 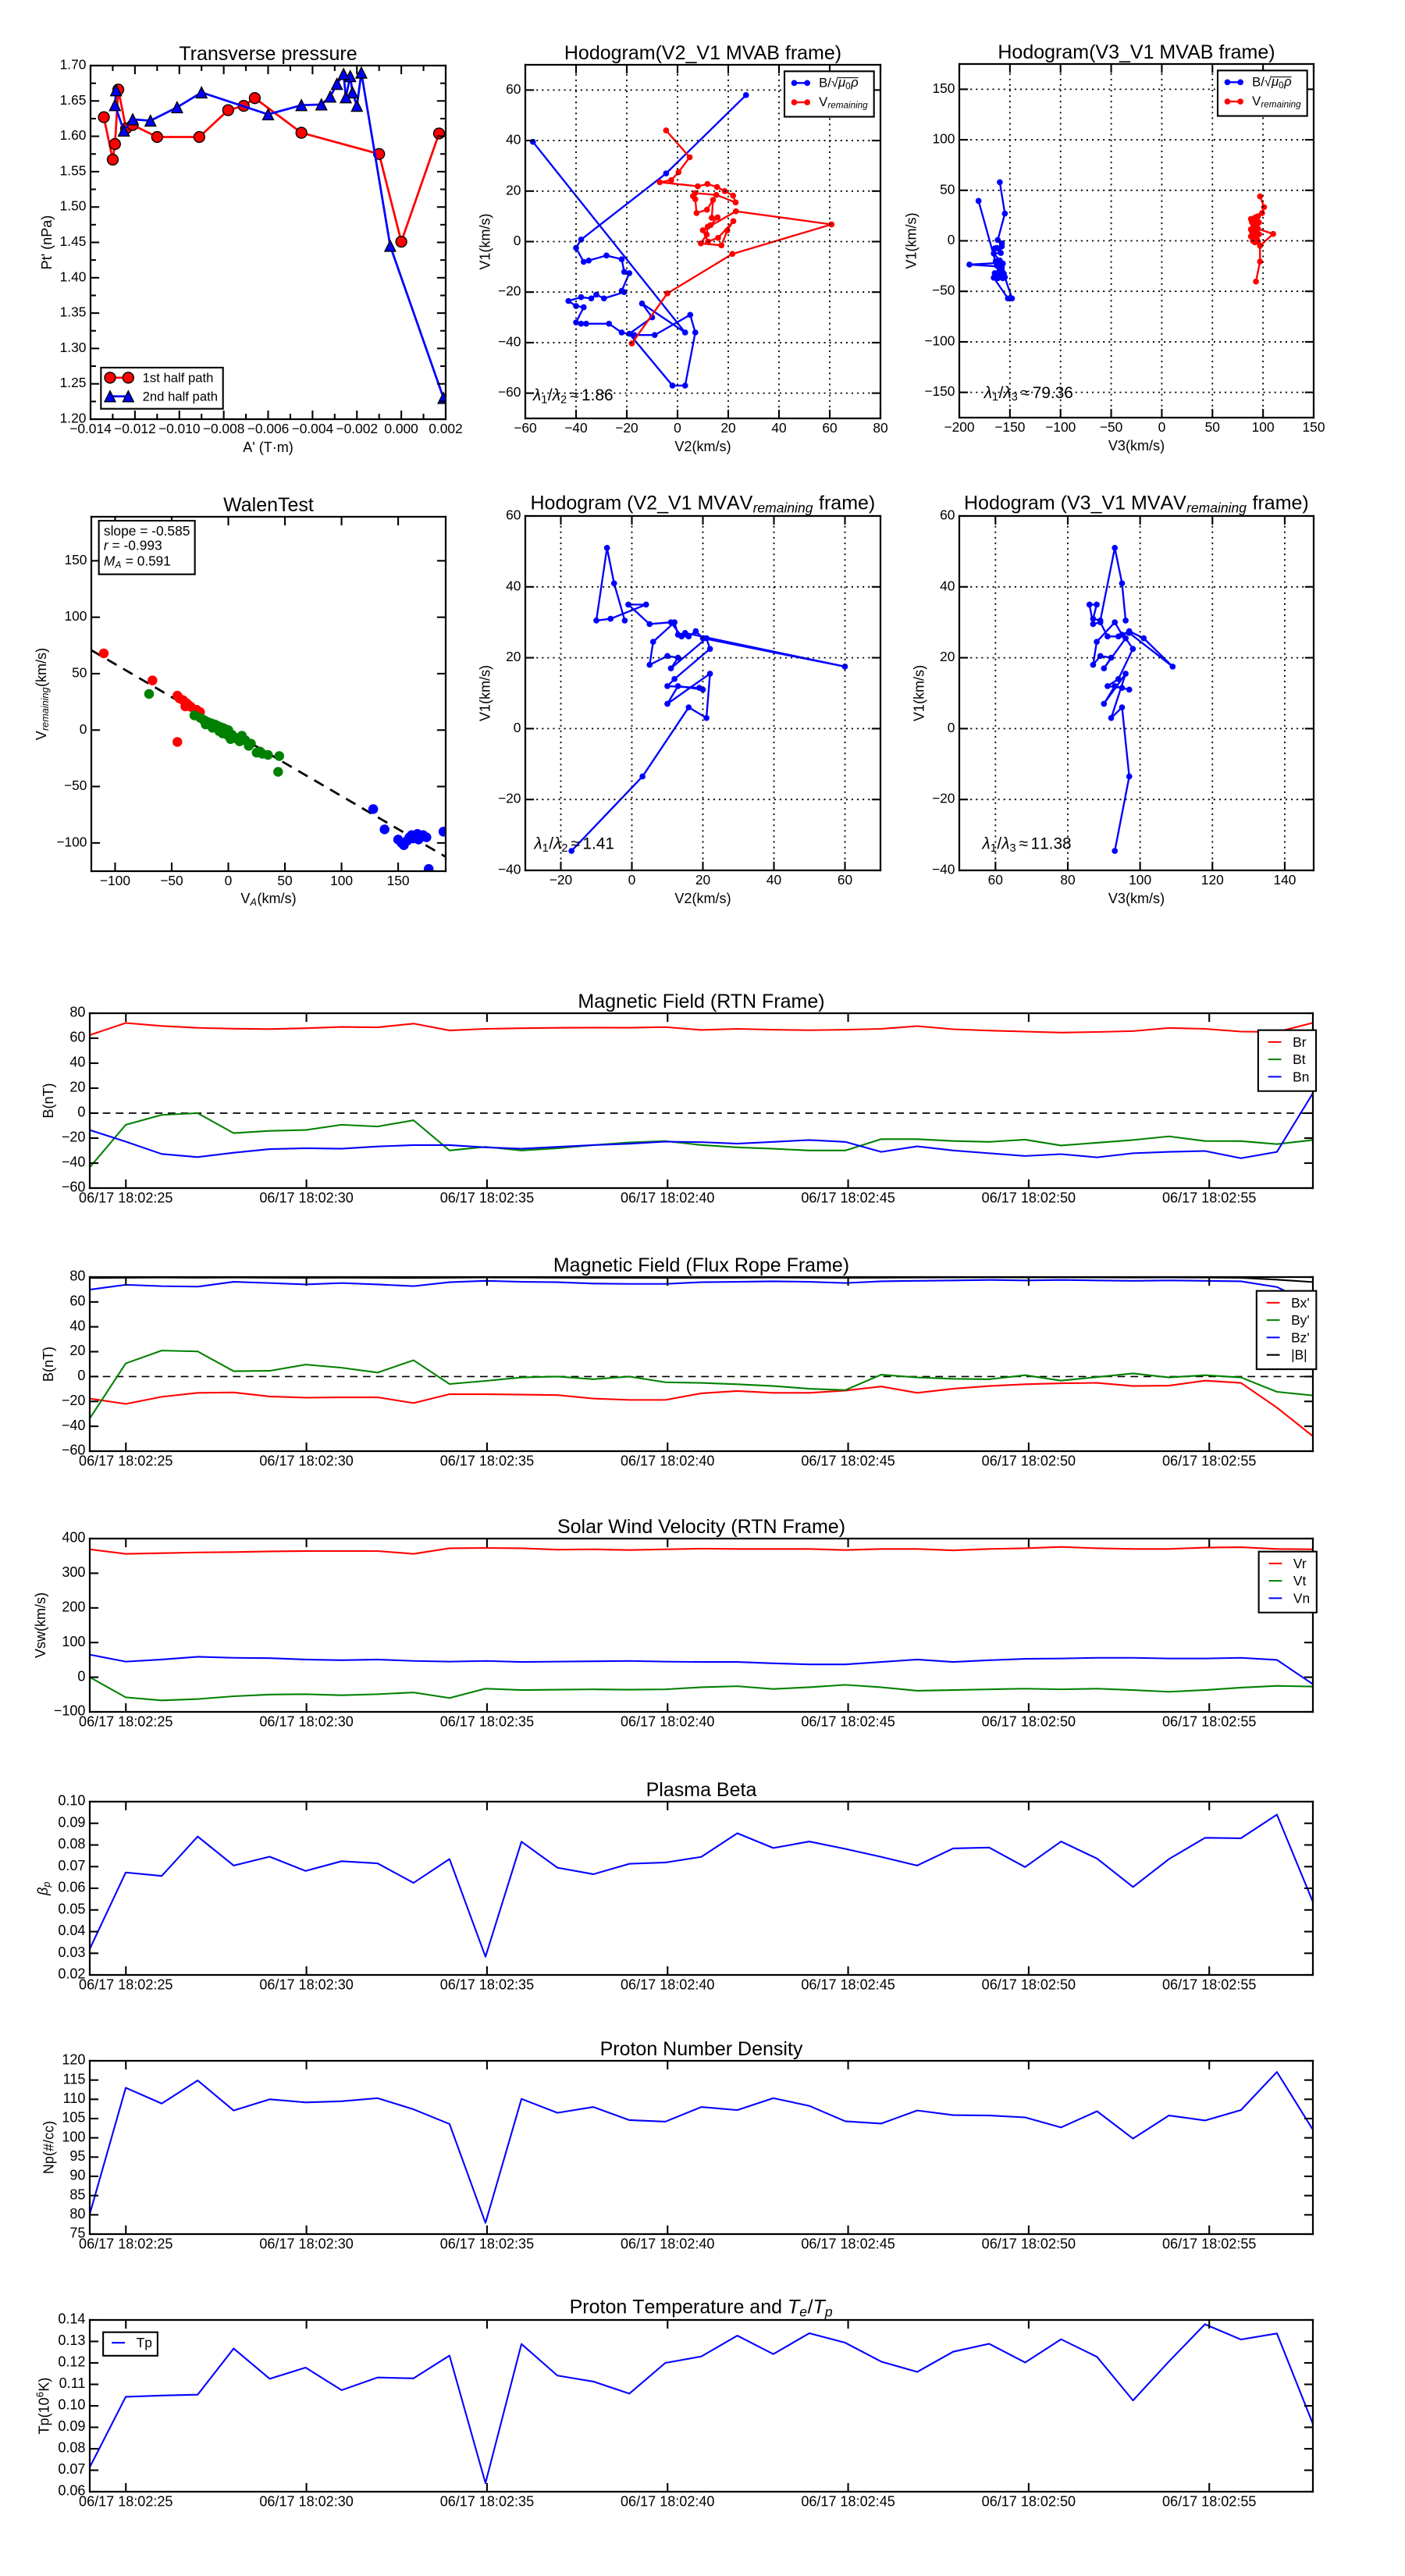 I want to click on svg-text: 75, so click(x=77, y=2233).